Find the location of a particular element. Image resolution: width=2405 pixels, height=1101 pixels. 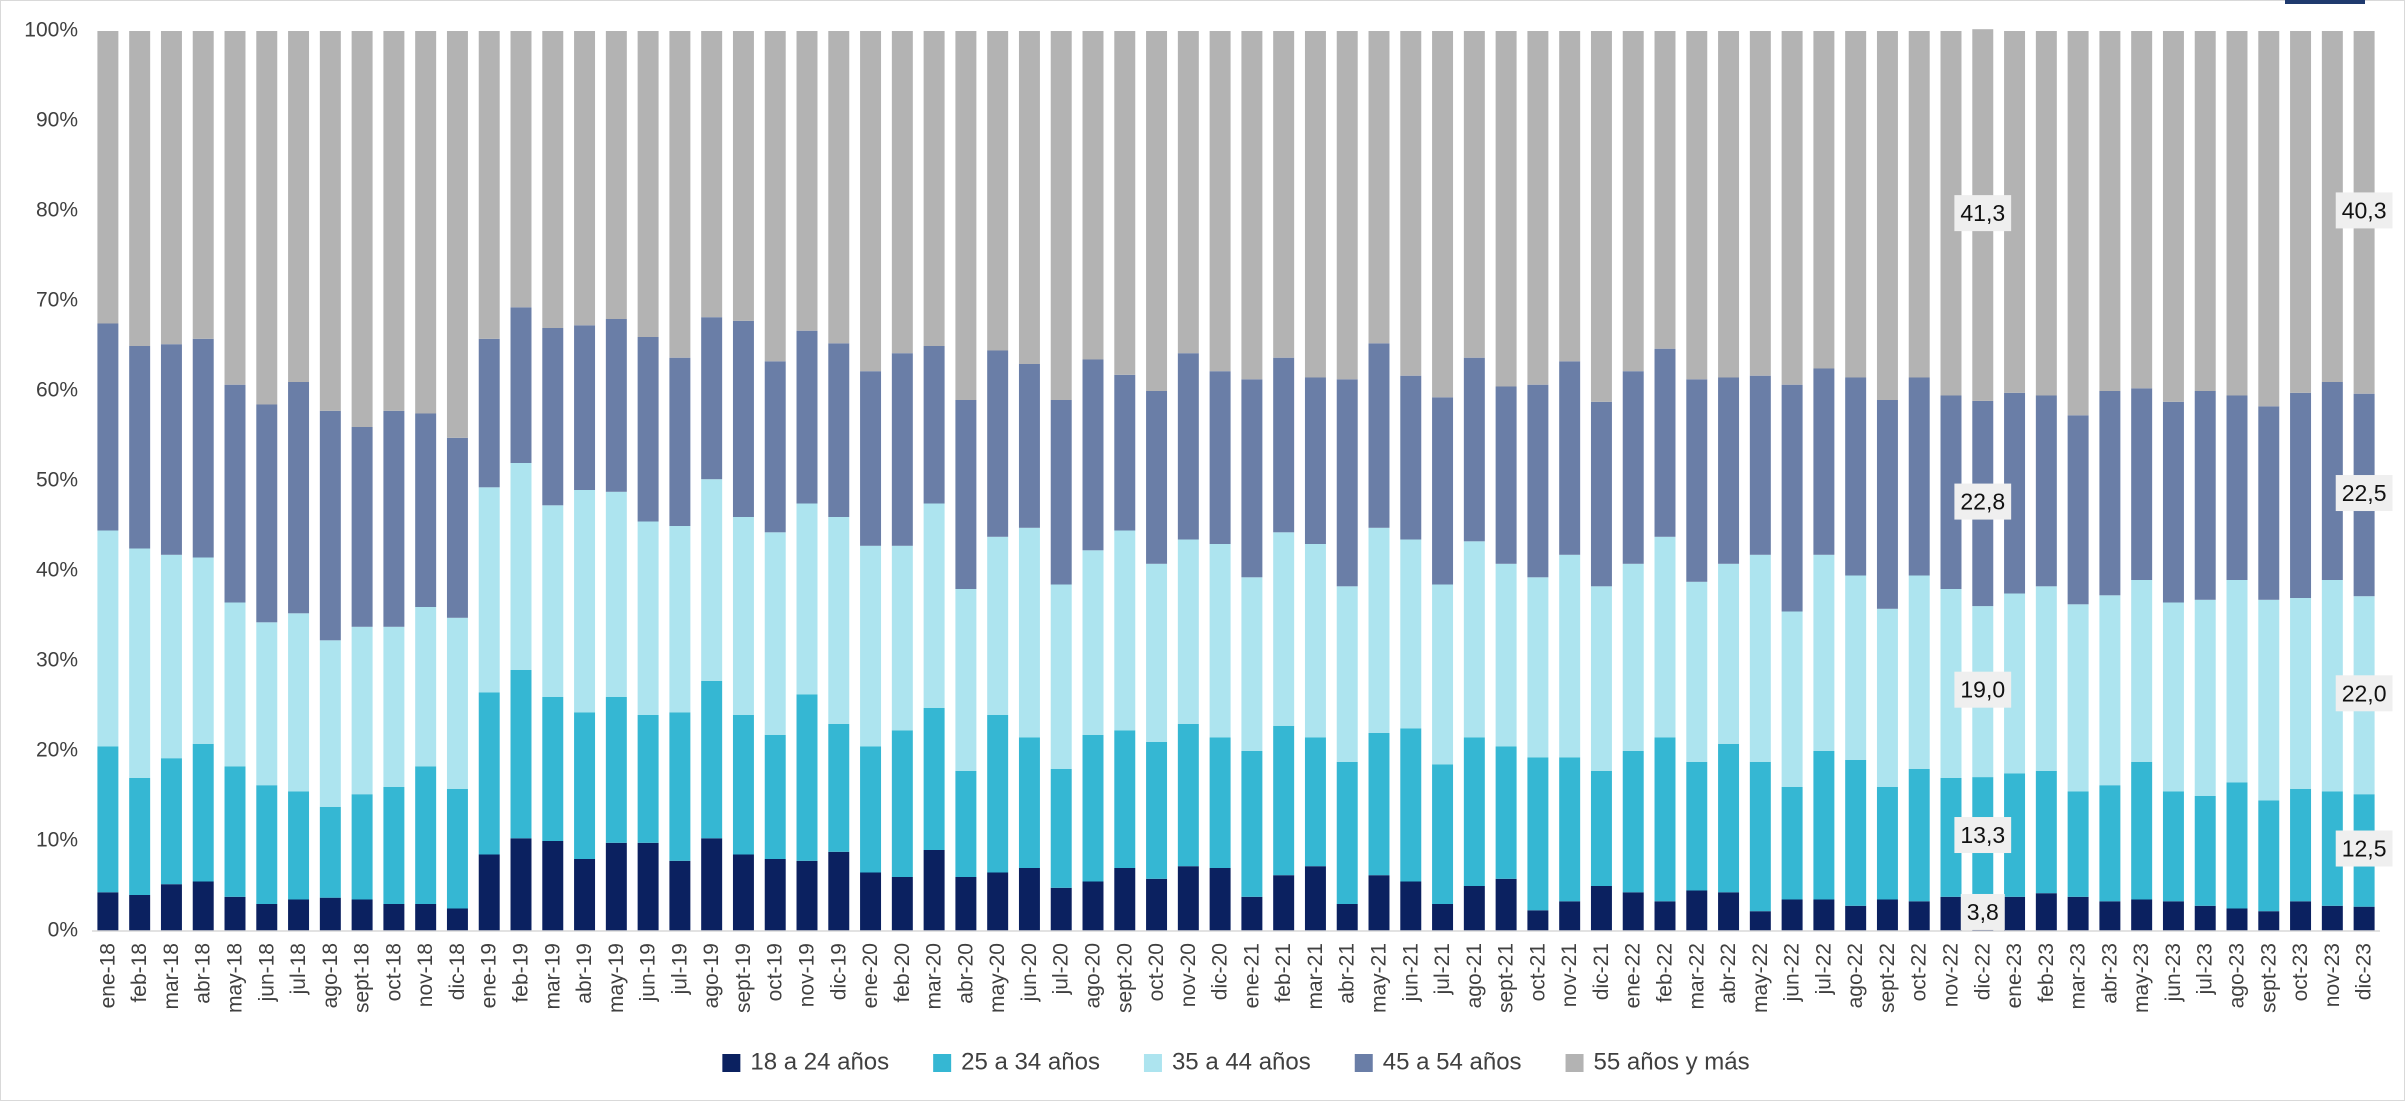

x-tick-label: oct-23 is located at coordinates (2300, 972).